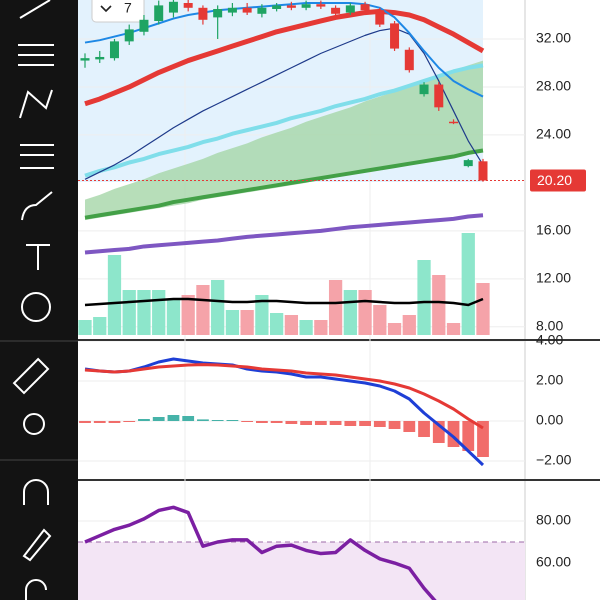  Describe the element at coordinates (553, 38) in the screenshot. I see `y-tick-label: 32.00` at that location.